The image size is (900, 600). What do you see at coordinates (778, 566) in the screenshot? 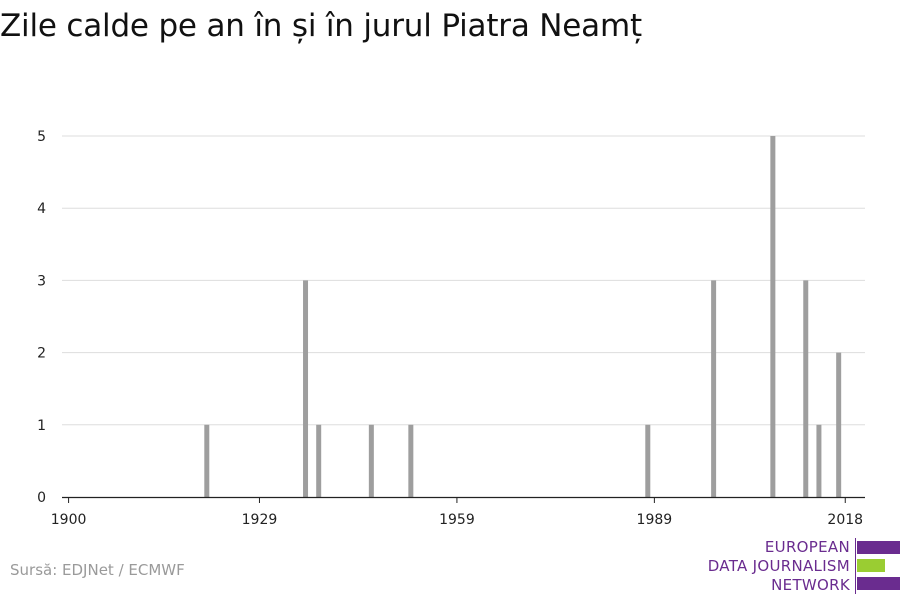
I see `logo-line-2: DATA JOURNALISM` at bounding box center [778, 566].